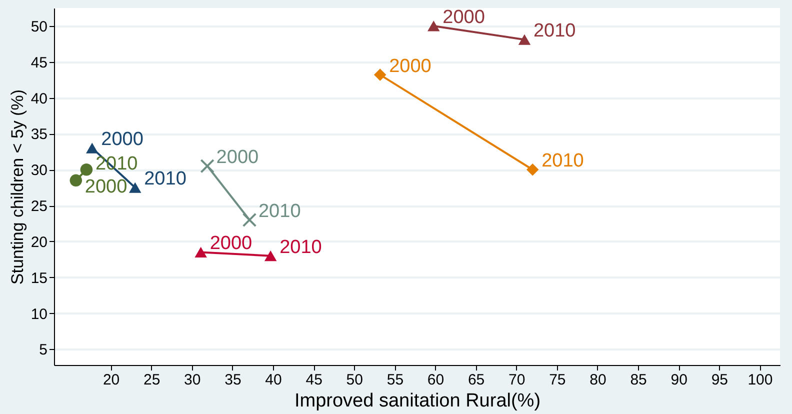  I want to click on y-axis-title: Stunting children < 5y (%), so click(17, 187).